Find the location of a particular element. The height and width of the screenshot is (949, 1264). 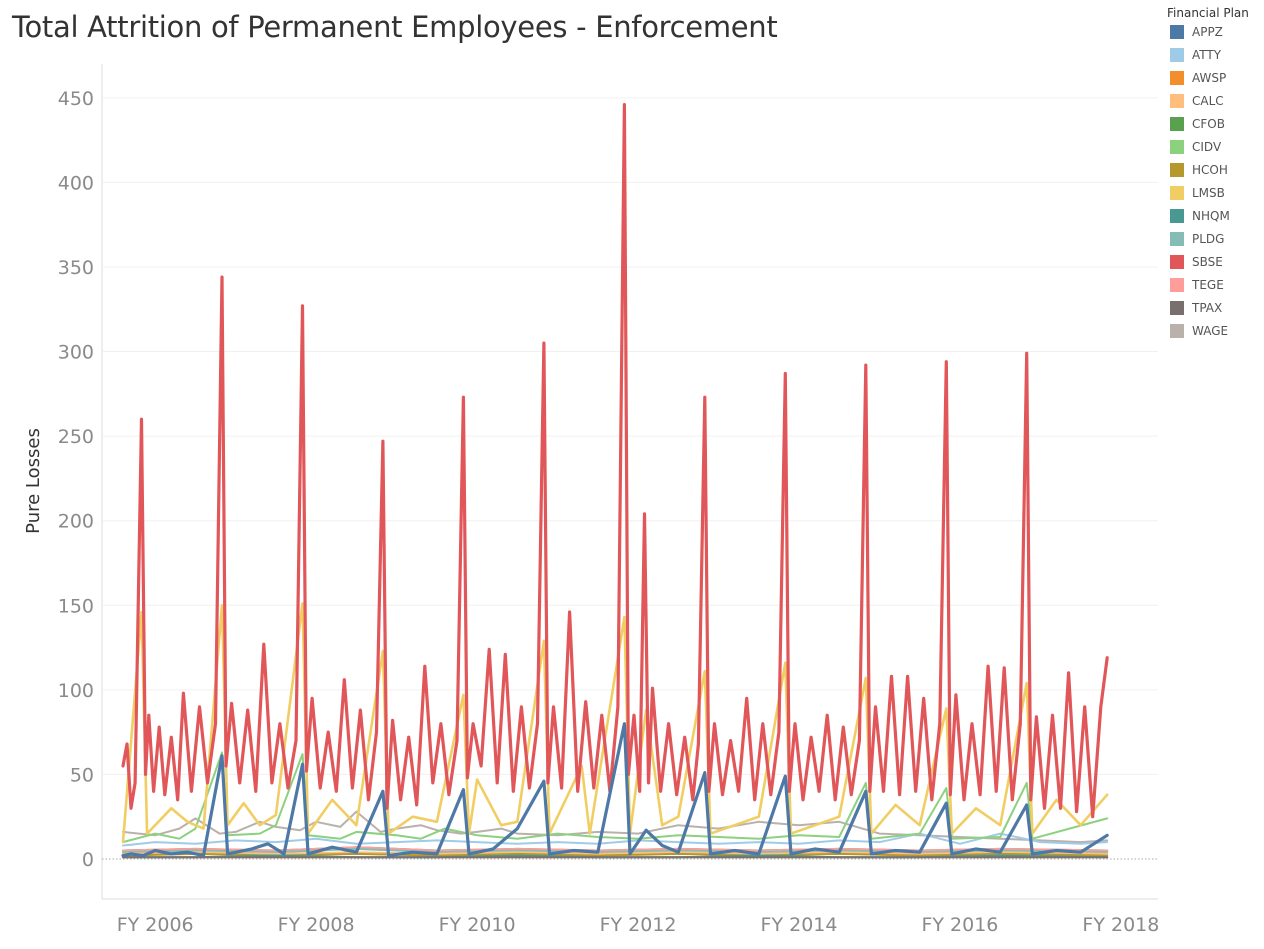

y-tick-label: 400 is located at coordinates (76, 183).